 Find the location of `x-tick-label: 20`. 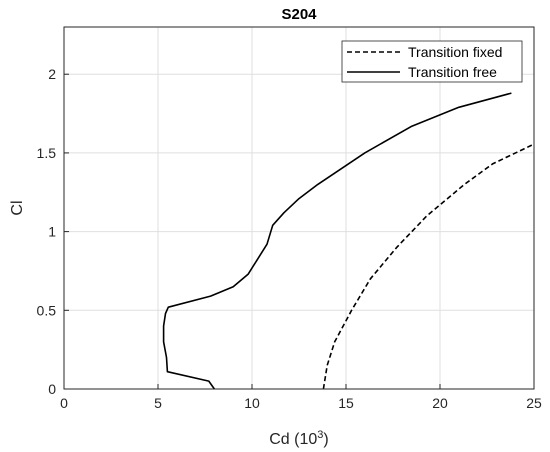

x-tick-label: 20 is located at coordinates (440, 403).